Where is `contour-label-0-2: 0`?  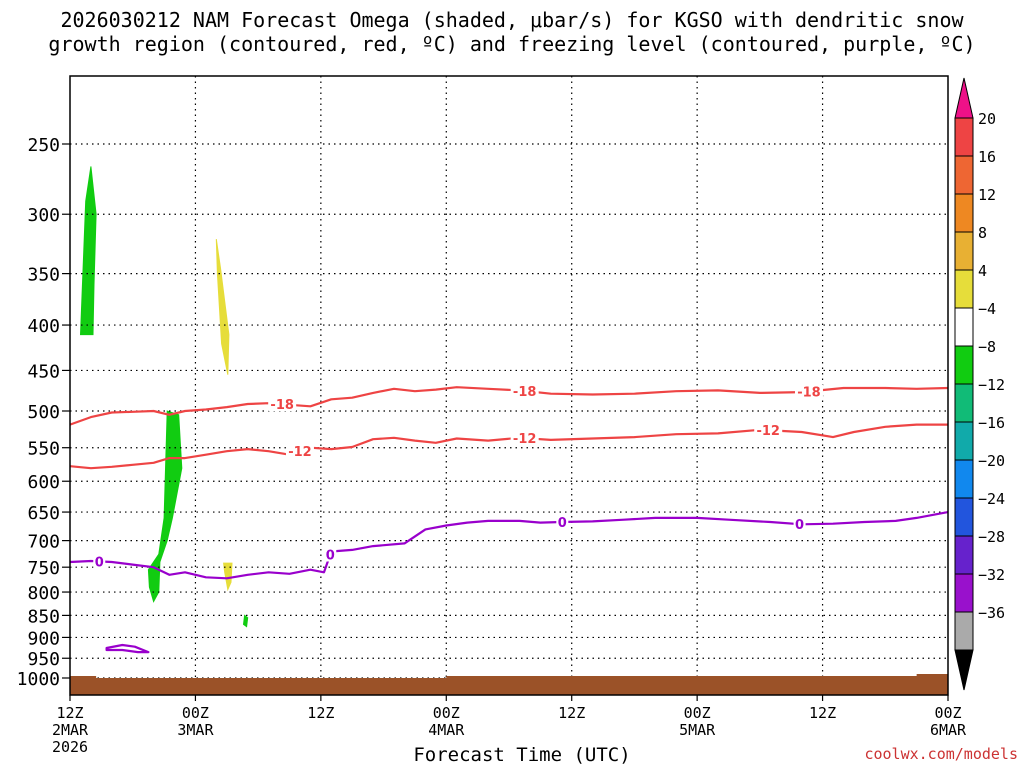
contour-label-0-2: 0 is located at coordinates (562, 523).